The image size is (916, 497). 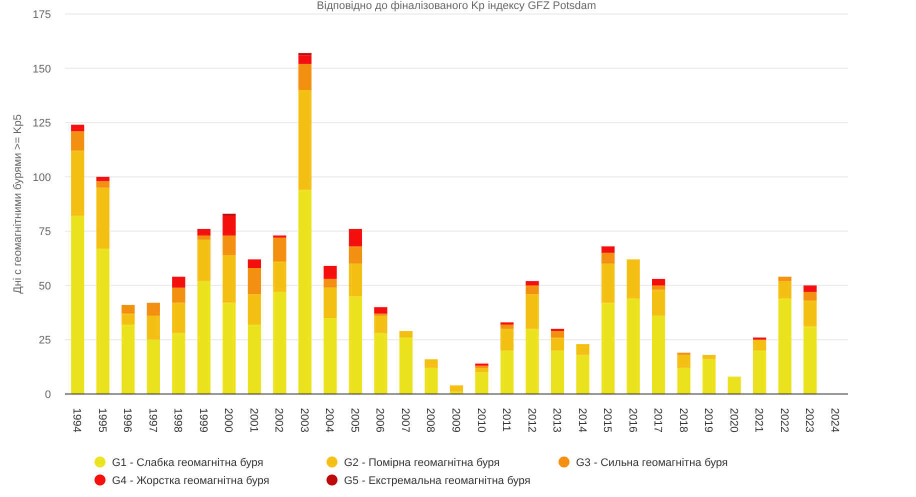 I want to click on y-tick-label: 125, so click(x=41, y=124).